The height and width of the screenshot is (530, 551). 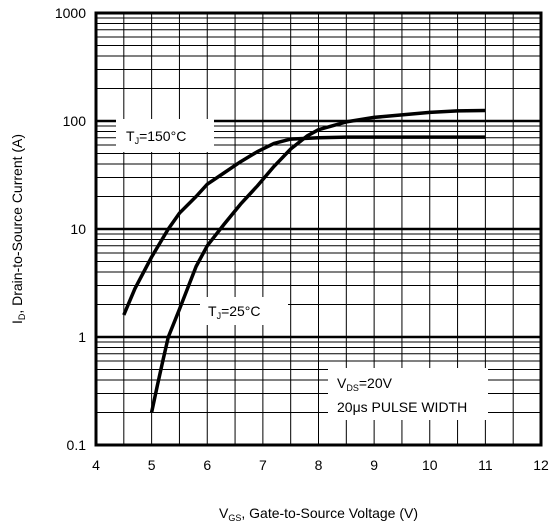 What do you see at coordinates (329, 513) in the screenshot?
I see `x-axis-label-rest: , Gate-to-Source Voltage (V)` at bounding box center [329, 513].